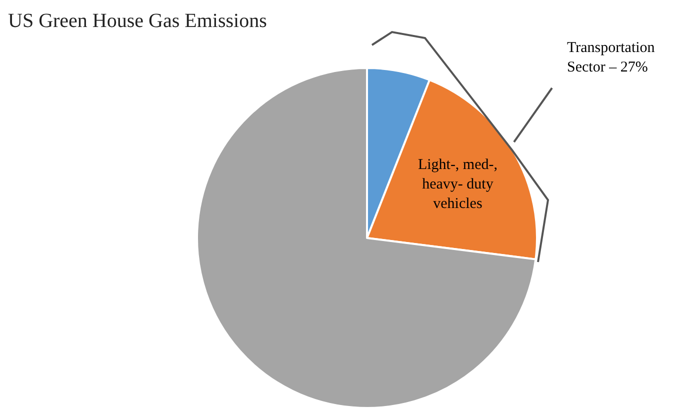 The width and height of the screenshot is (696, 408). What do you see at coordinates (611, 58) in the screenshot?
I see `text: Transportation Sector – 27%` at bounding box center [611, 58].